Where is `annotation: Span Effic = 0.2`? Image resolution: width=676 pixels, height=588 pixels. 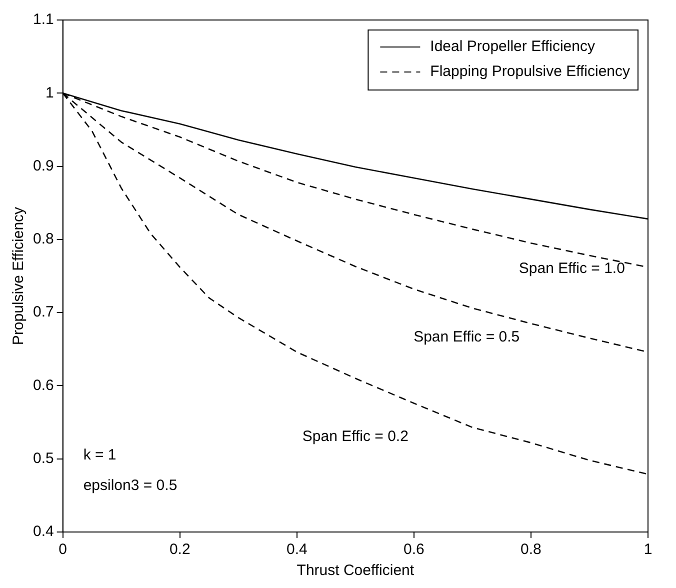 annotation: Span Effic = 0.2 is located at coordinates (355, 436).